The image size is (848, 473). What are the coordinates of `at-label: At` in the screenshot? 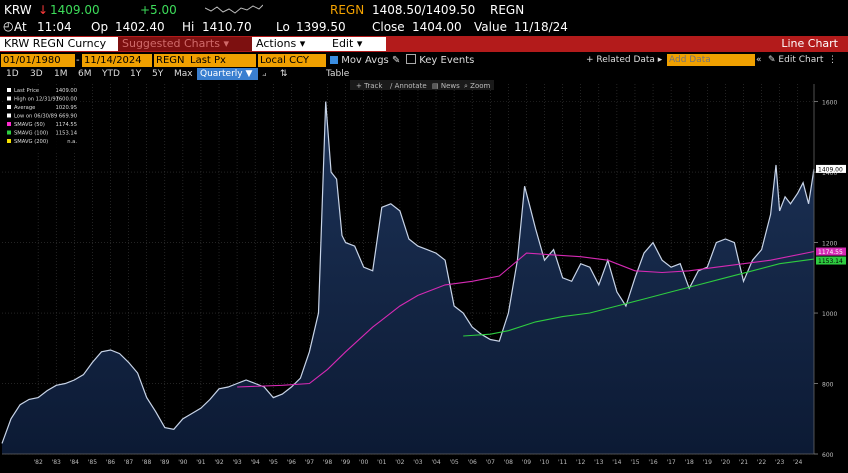 It's located at (20, 27).